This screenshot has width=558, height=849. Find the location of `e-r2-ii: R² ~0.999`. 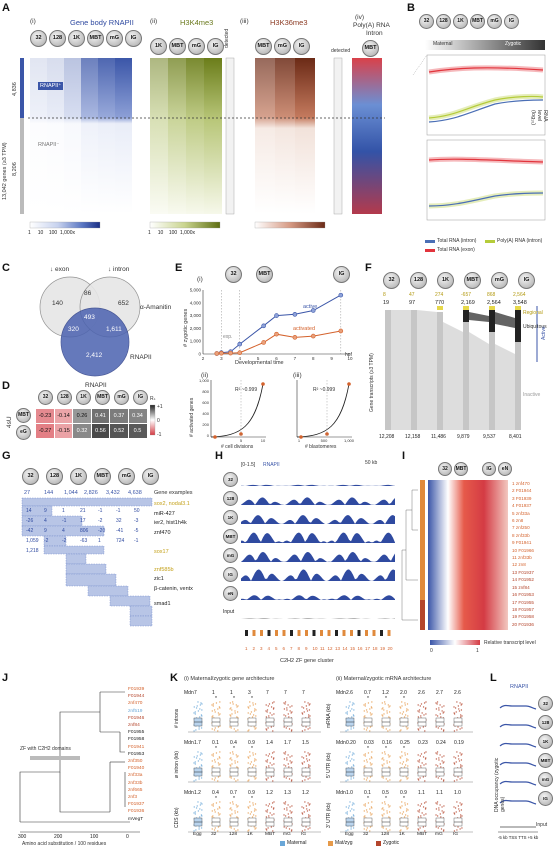

e-r2-ii: R² ~0.999 is located at coordinates (246, 390).